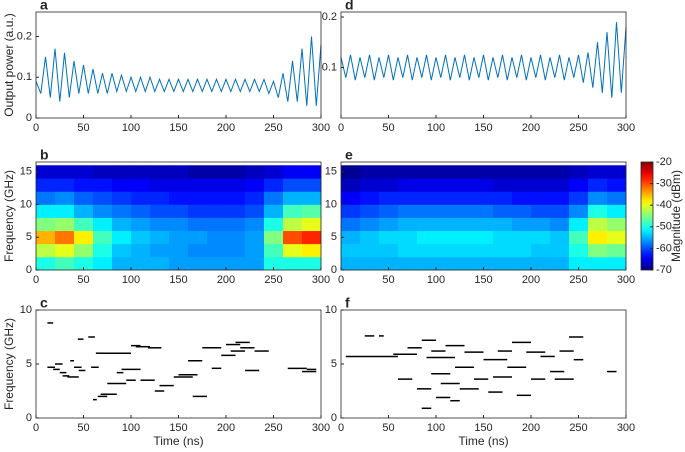 This screenshot has width=685, height=452. I want to click on y-tick-label: 15, so click(26, 172).